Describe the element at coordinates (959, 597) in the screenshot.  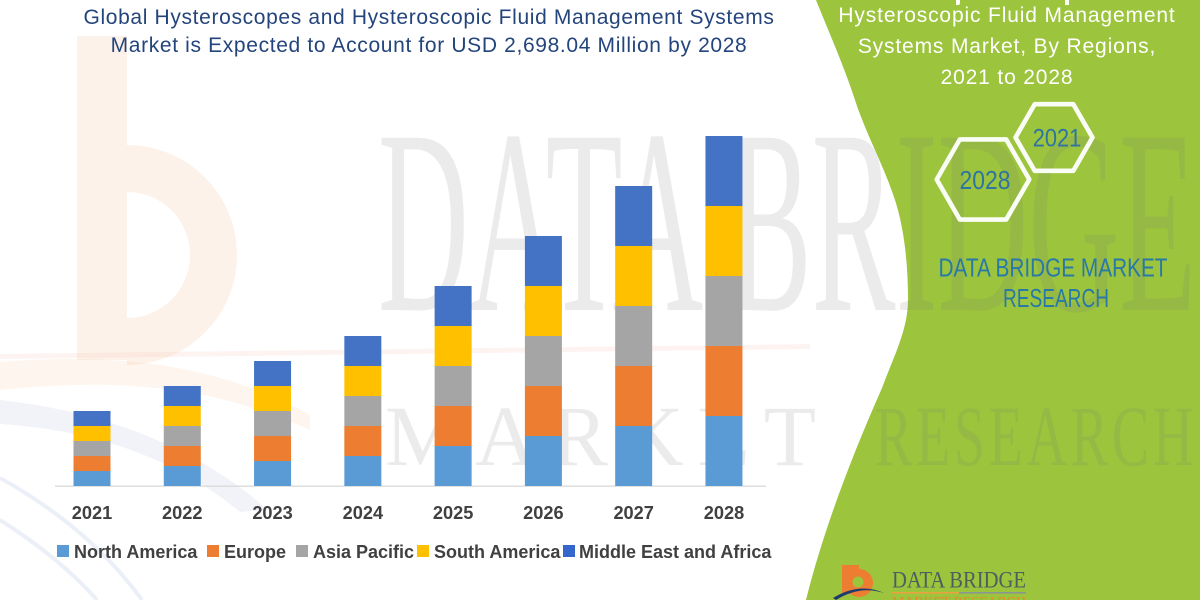
I see `svg-text: MARKET RESEARCH` at that location.